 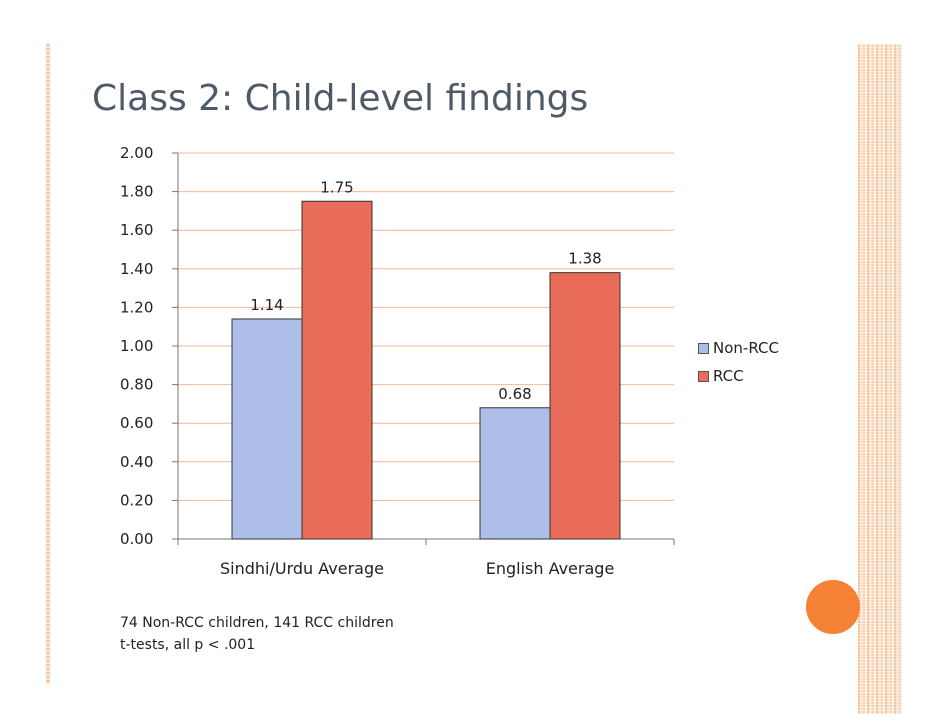 I want to click on y-tick-label: 0.60, so click(x=136, y=423).